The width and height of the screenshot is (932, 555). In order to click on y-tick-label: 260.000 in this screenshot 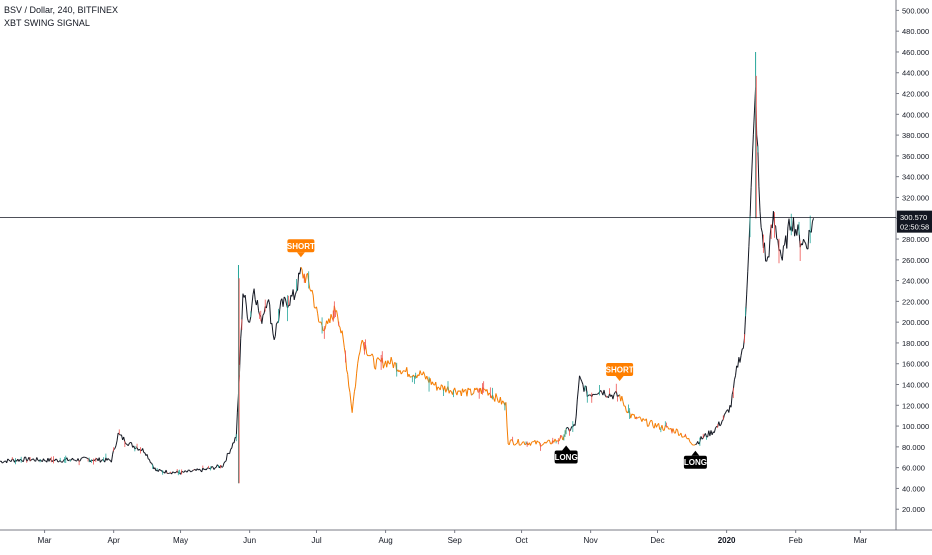, I will do `click(915, 260)`.